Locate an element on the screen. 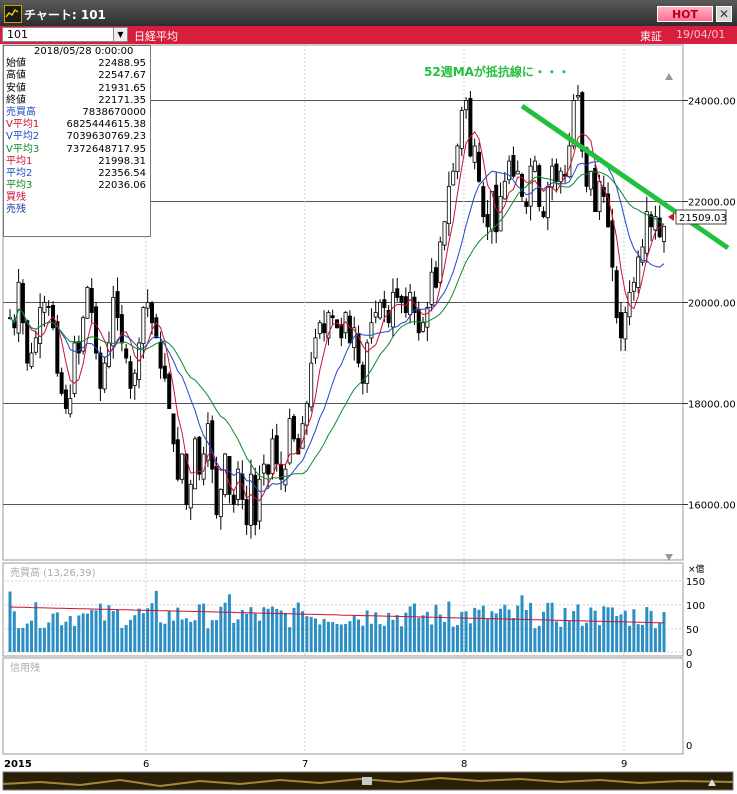 This screenshot has width=737, height=794. scroll-thumb-icon is located at coordinates (367, 781).